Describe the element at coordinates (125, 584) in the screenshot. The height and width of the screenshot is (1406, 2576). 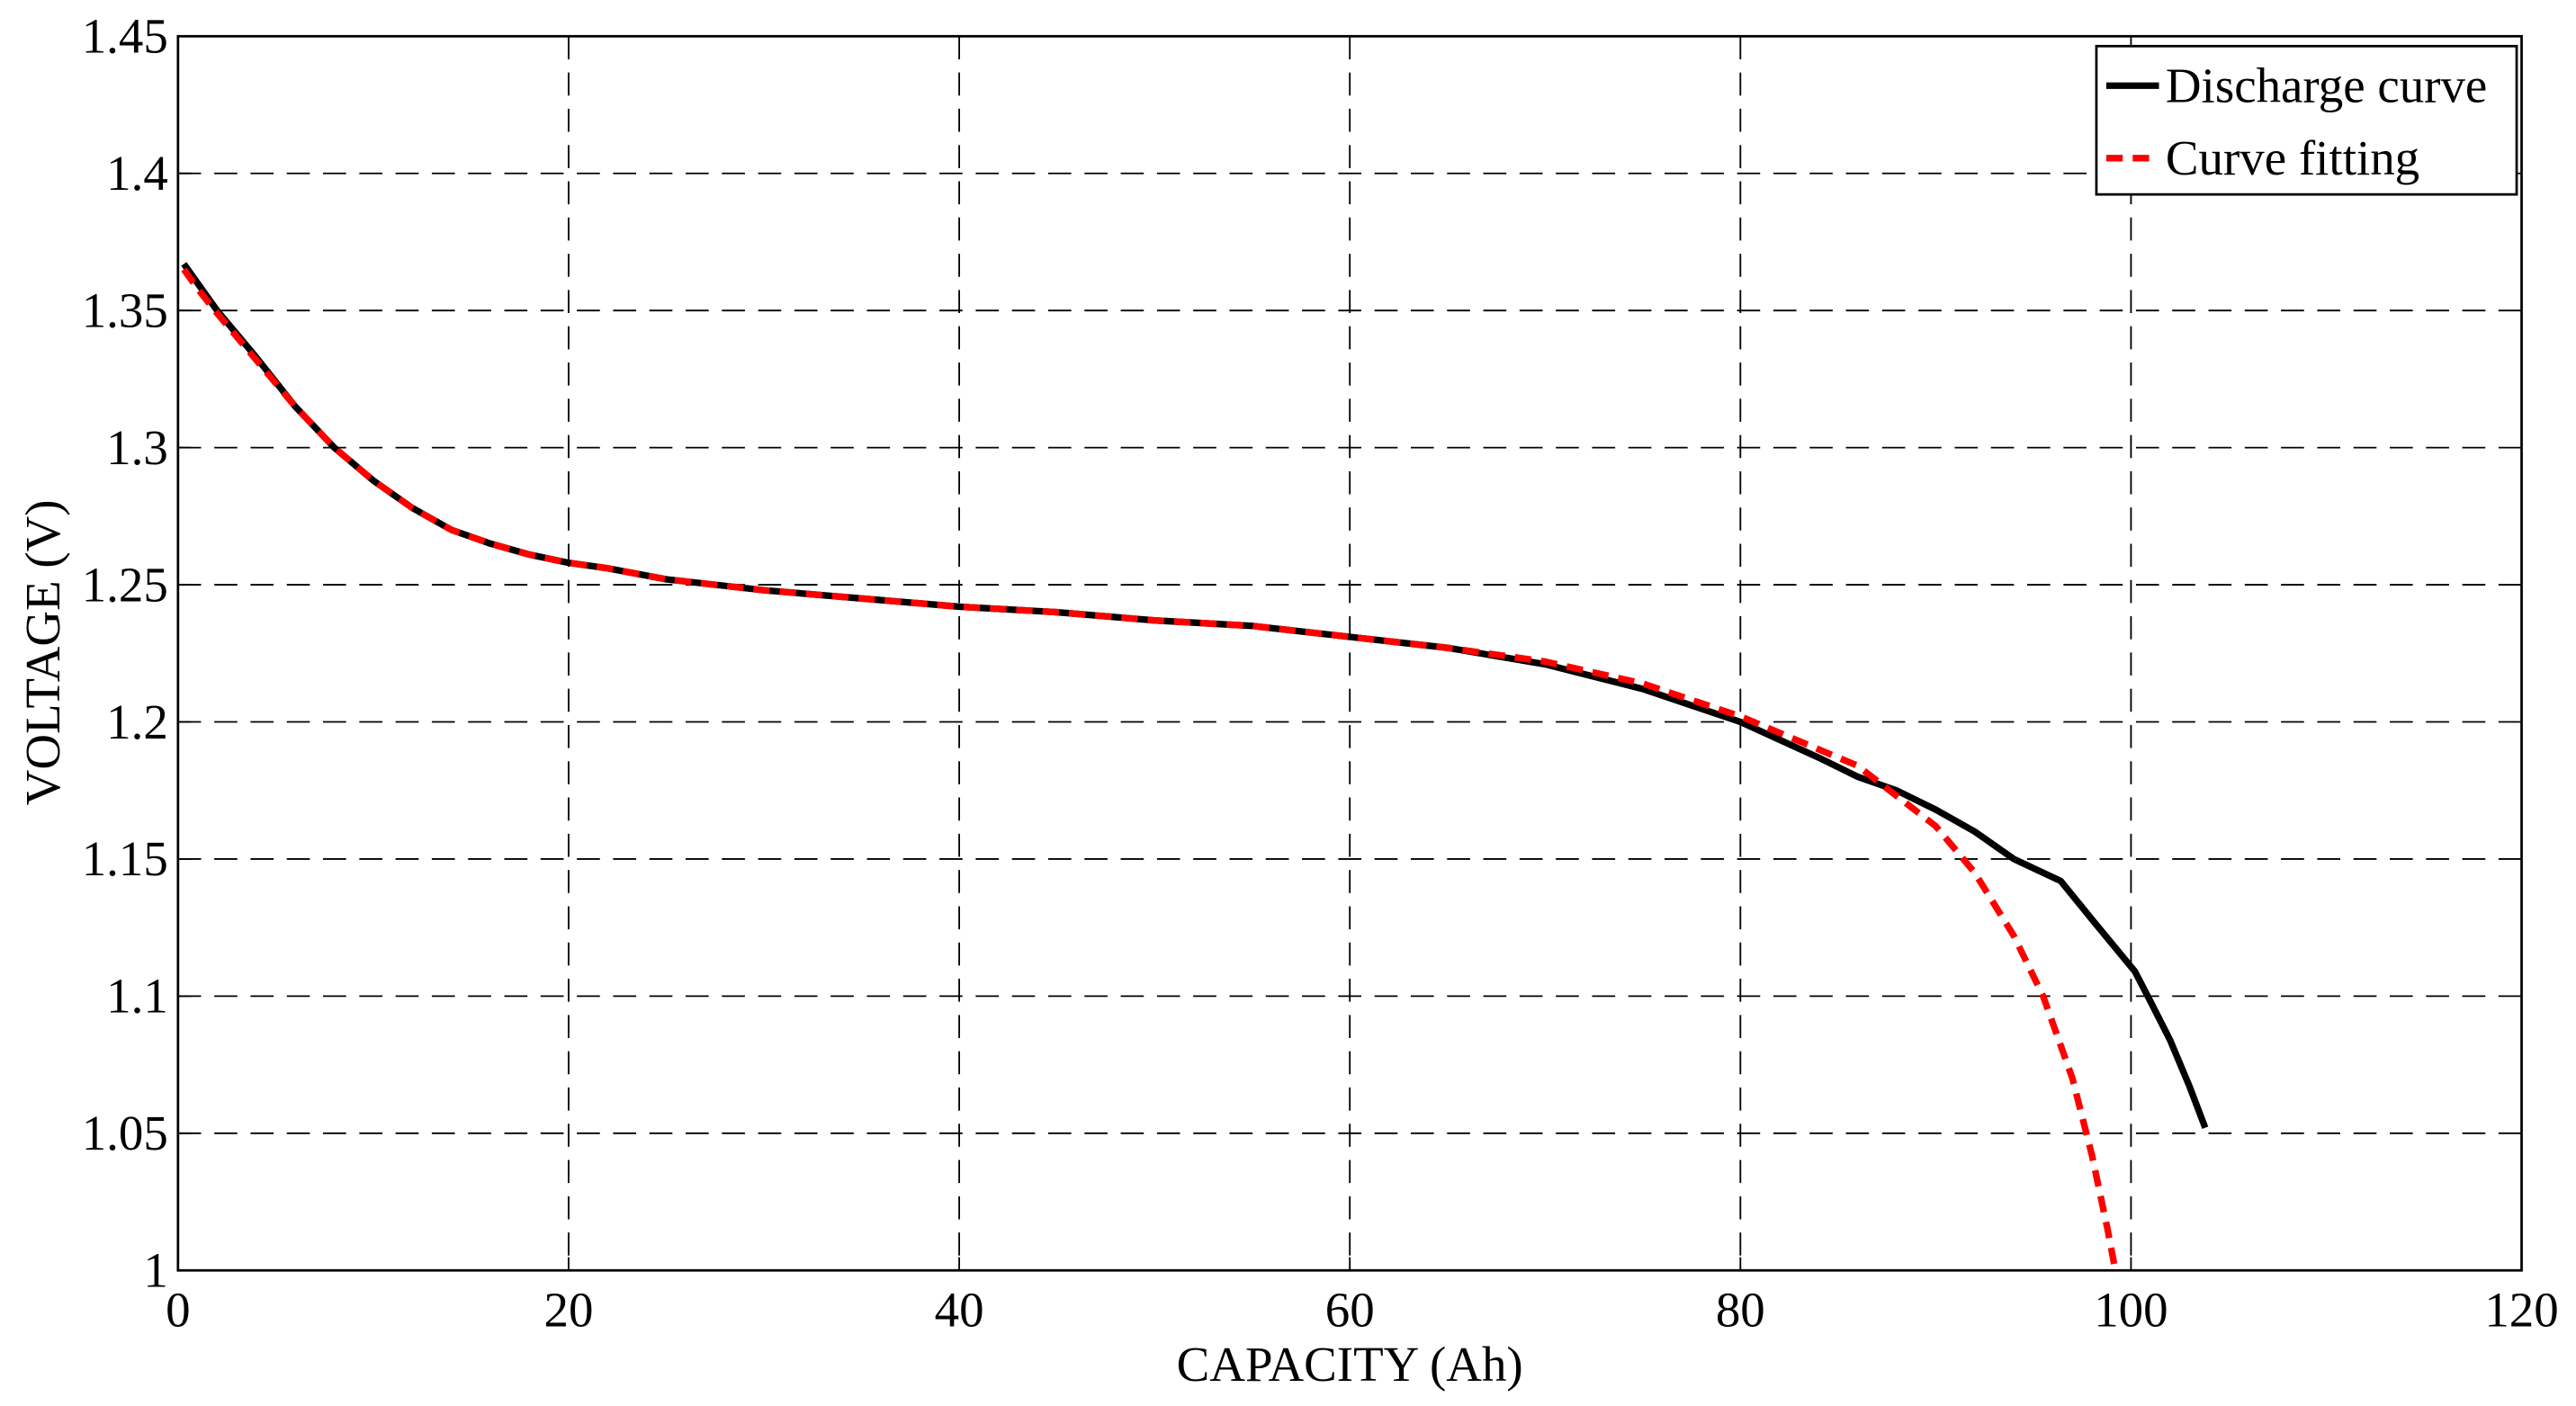
I see `y-tick-label: 1.25` at that location.